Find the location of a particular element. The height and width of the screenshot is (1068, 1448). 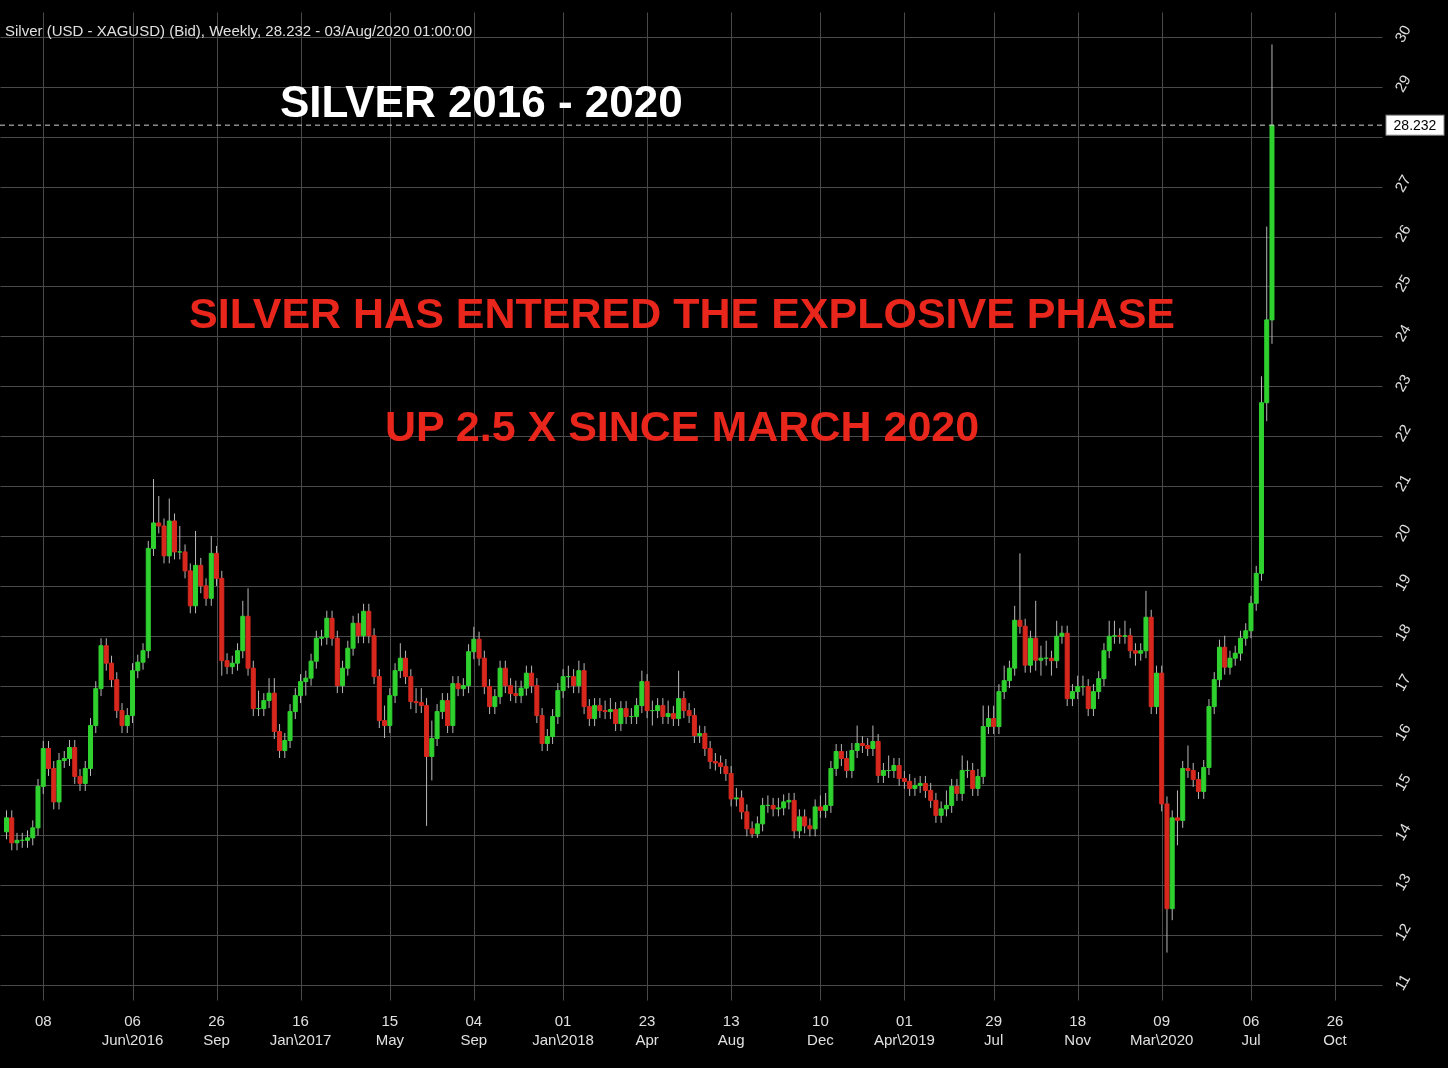

y-tick-label: 24 is located at coordinates (1402, 333).